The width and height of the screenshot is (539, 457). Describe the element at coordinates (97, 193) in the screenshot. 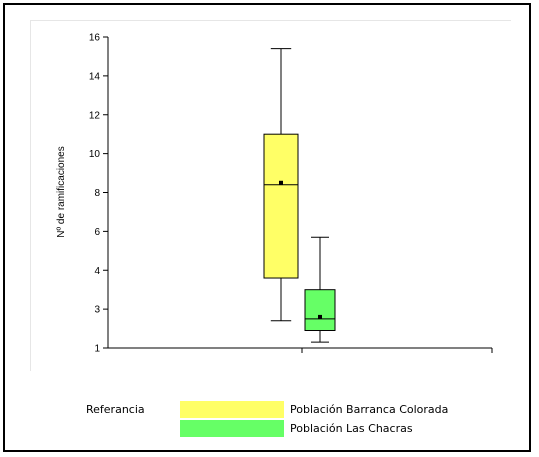

I see `y-tick-label: 8` at that location.